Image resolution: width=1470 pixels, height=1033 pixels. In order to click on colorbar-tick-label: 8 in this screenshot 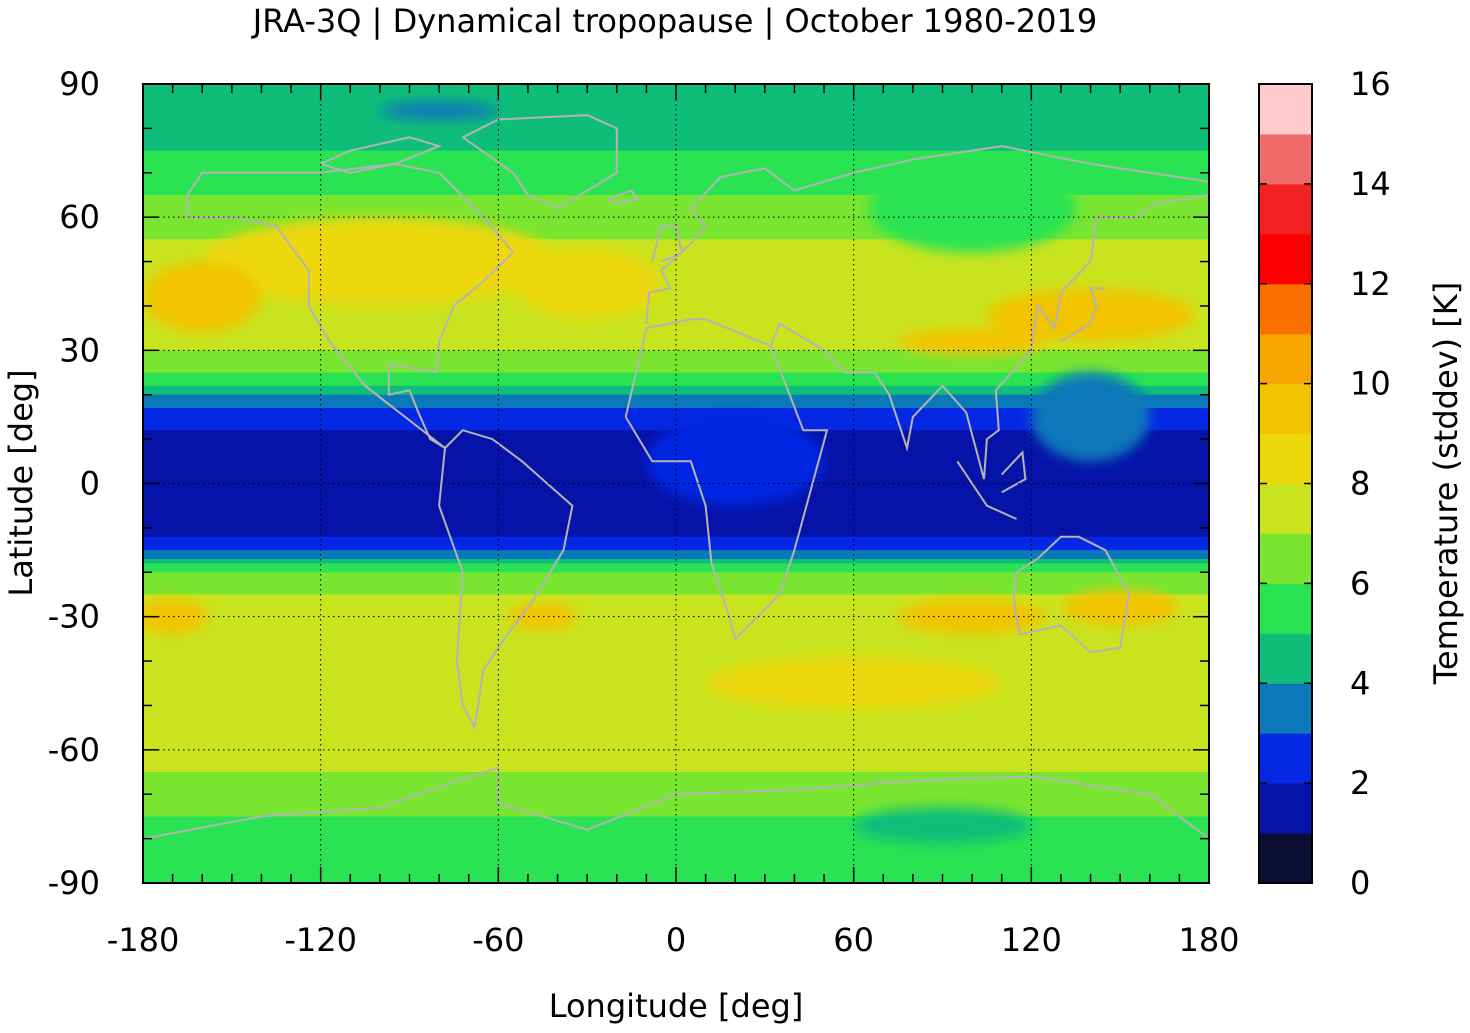, I will do `click(1360, 484)`.